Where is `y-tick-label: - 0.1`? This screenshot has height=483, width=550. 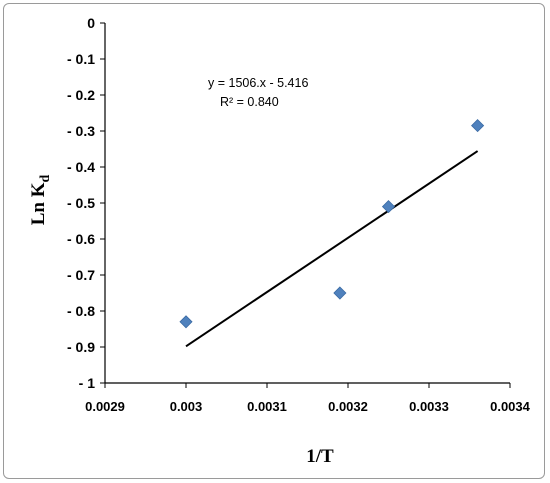 y-tick-label: - 0.1 is located at coordinates (81, 59).